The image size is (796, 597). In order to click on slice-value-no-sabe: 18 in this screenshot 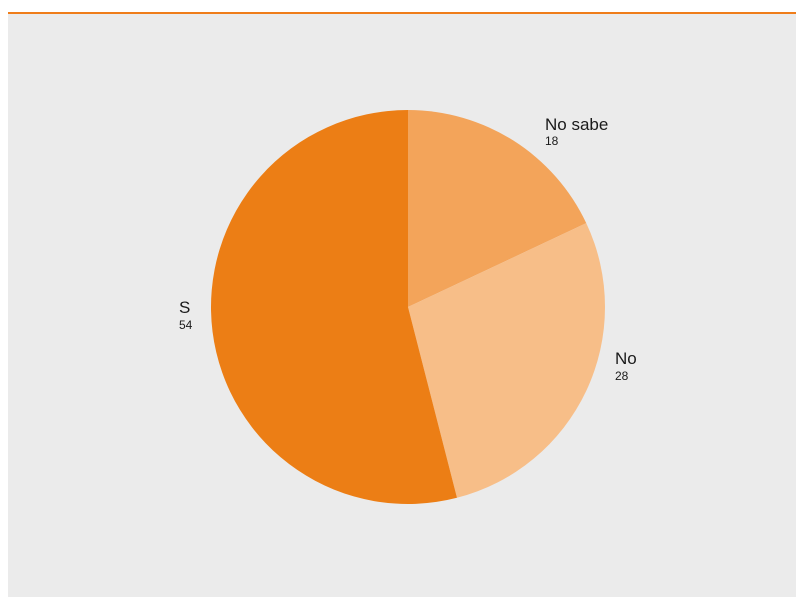, I will do `click(552, 141)`.